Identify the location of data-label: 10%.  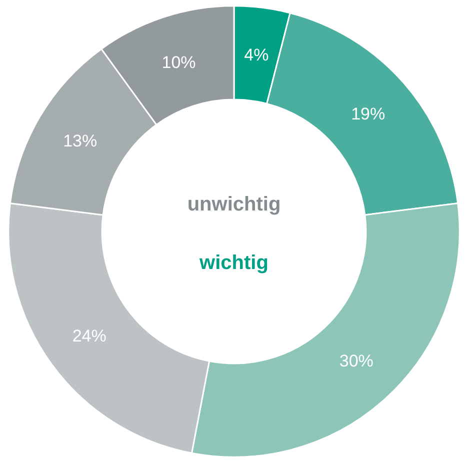
(179, 62).